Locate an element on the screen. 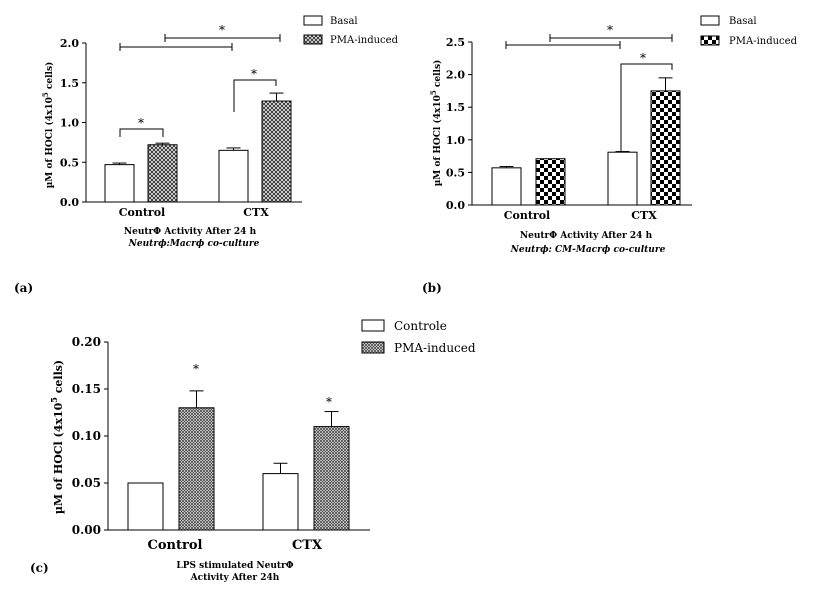 The image size is (834, 595). significance-star-a-control: * is located at coordinates (141, 123).